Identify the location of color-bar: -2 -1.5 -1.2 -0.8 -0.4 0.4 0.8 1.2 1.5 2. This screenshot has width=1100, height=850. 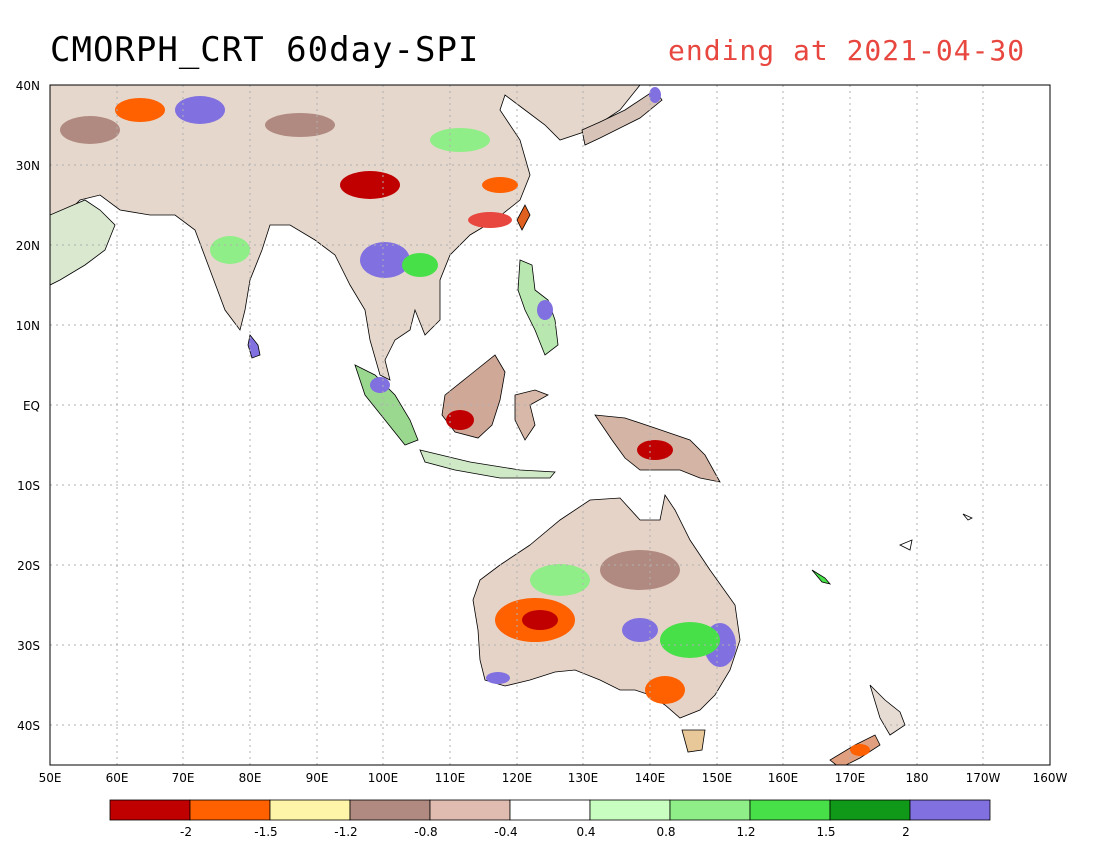
(550, 819).